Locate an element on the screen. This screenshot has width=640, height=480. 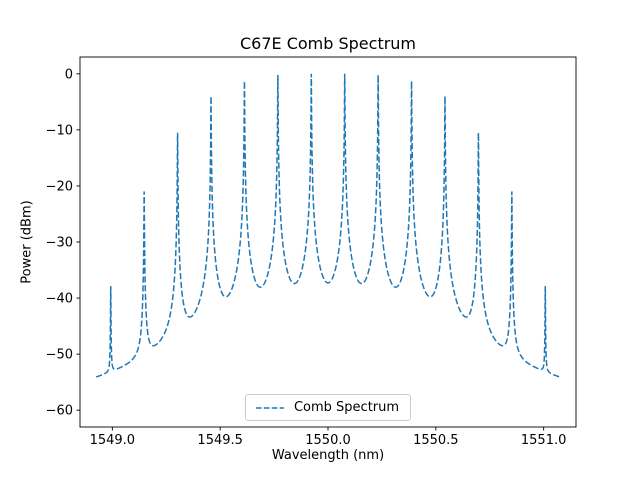
y-tick-label: −30 is located at coordinates (59, 243).